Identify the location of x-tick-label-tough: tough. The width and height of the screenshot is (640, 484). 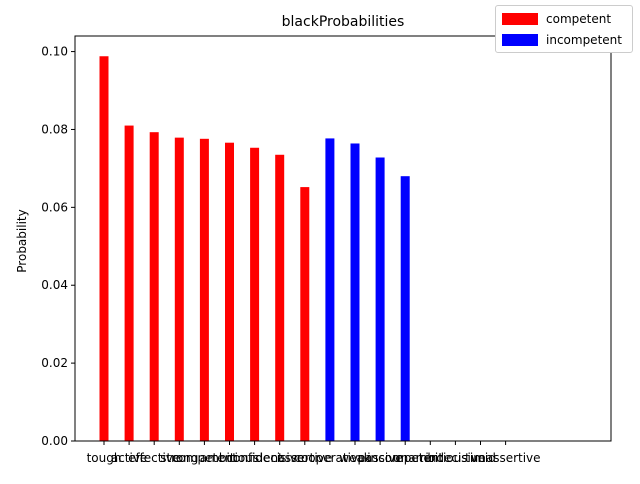
(104, 458).